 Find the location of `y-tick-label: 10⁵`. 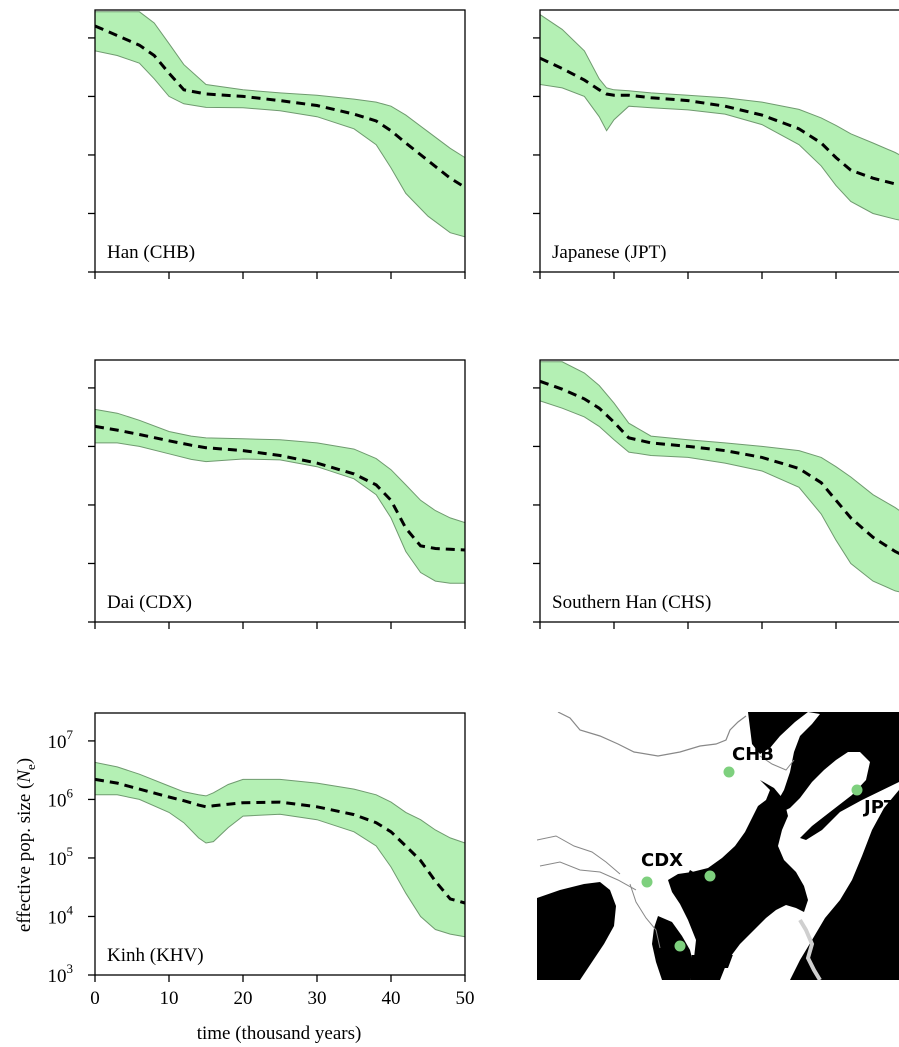

y-tick-label: 10⁵ is located at coordinates (61, 857).